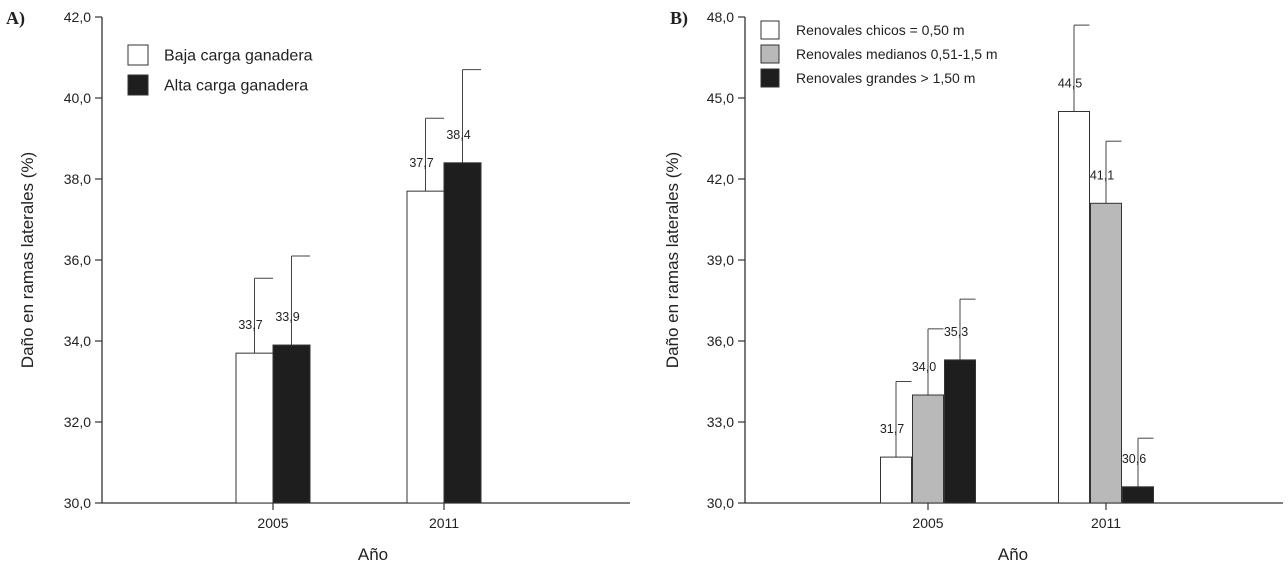  What do you see at coordinates (238, 56) in the screenshot?
I see `panel-a-legend-label: Baja carga ganadera` at bounding box center [238, 56].